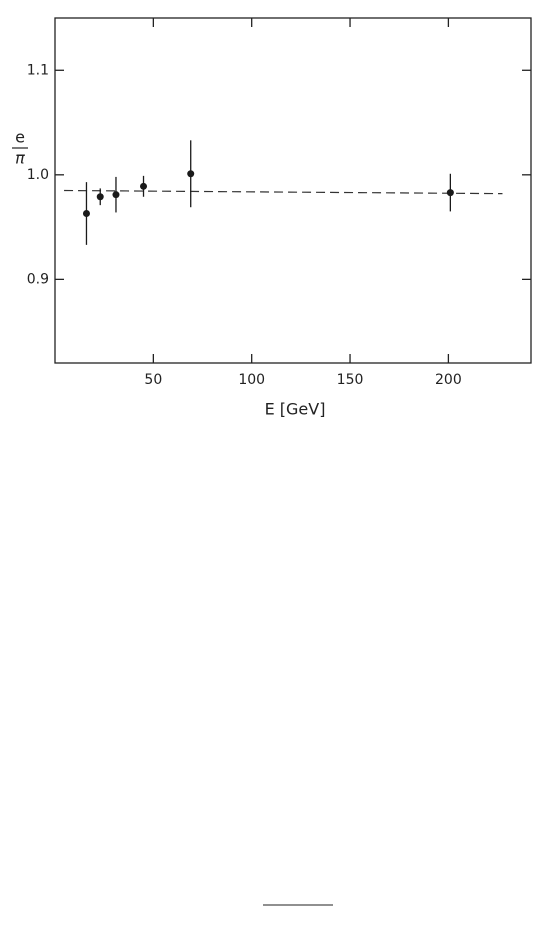  I want to click on x-tick-label: 100, so click(251, 380).